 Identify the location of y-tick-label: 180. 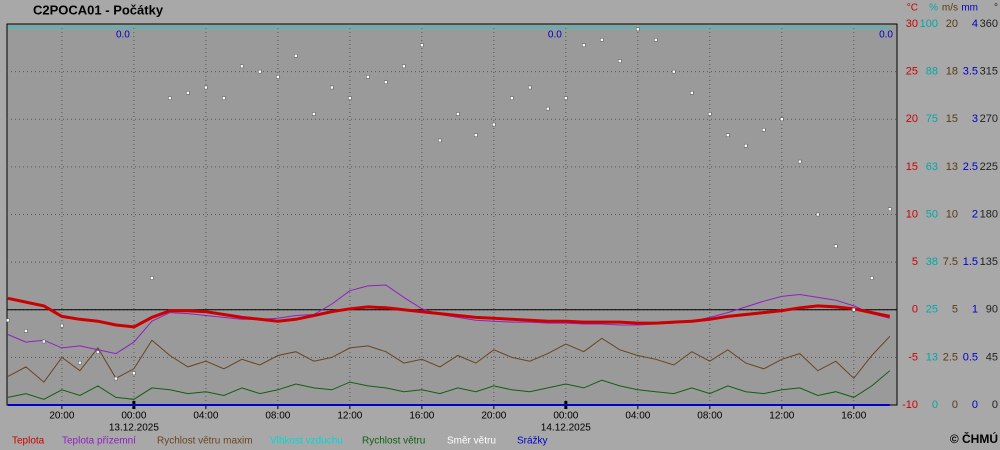
(989, 214).